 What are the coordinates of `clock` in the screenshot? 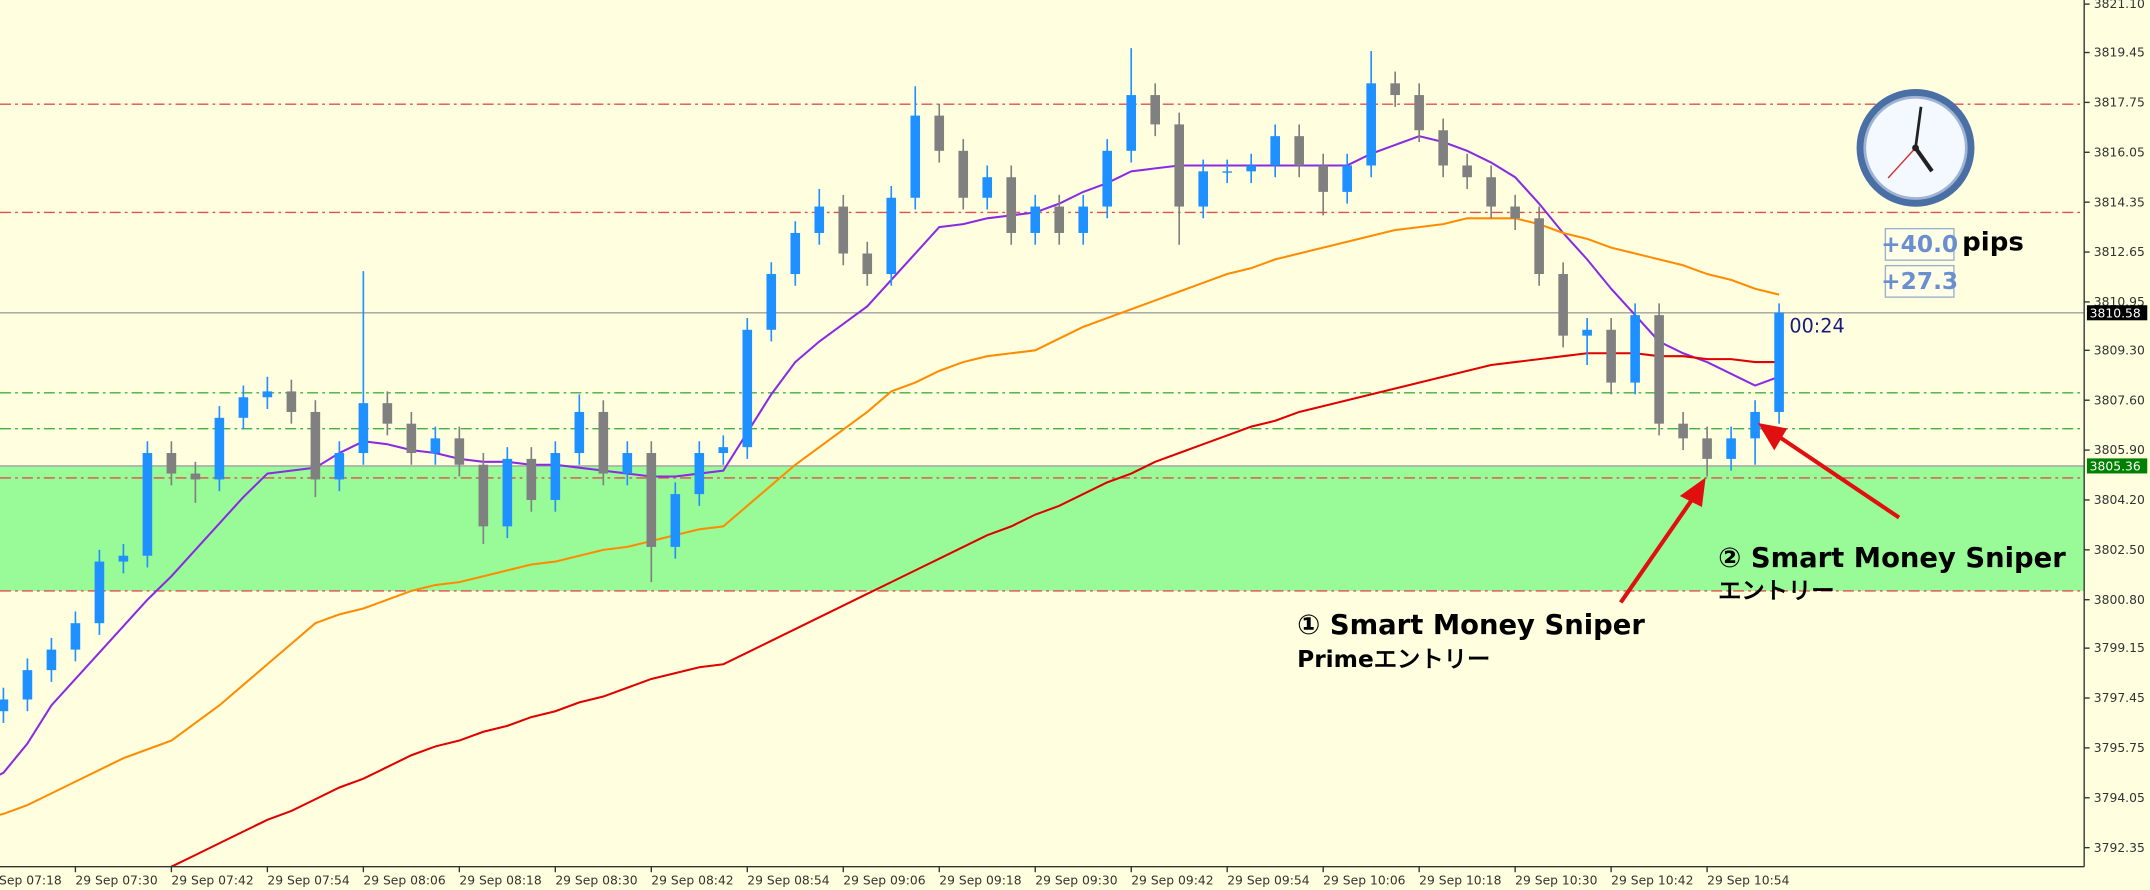 It's located at (1915, 148).